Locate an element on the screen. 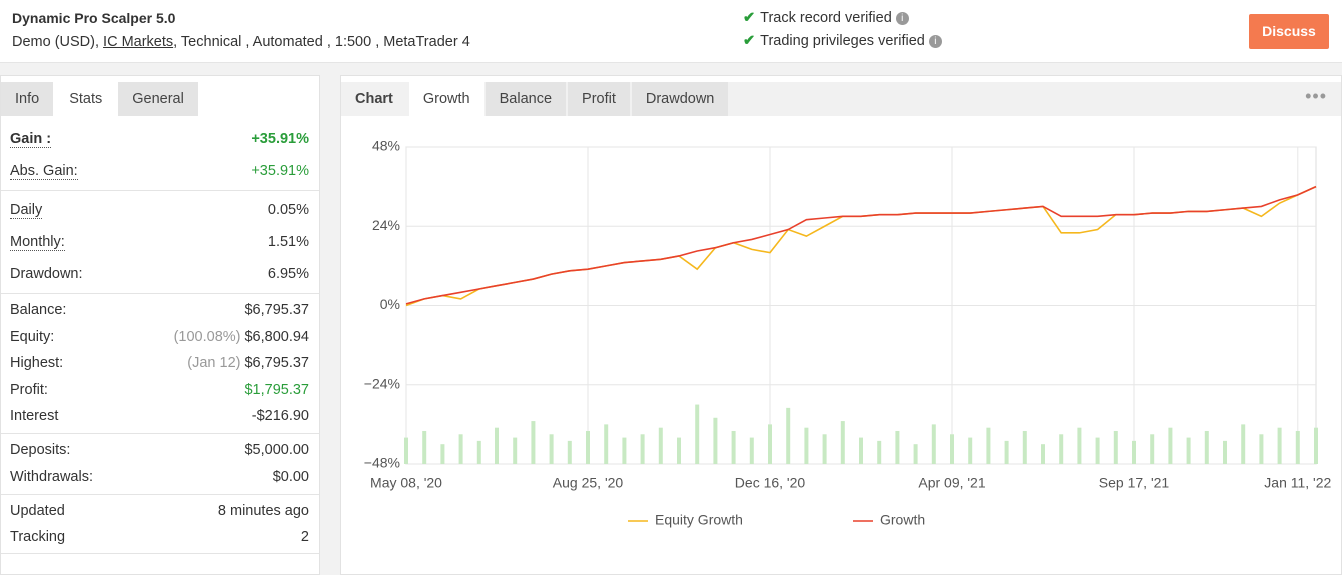  tabs: Info Stats General is located at coordinates (100, 99).